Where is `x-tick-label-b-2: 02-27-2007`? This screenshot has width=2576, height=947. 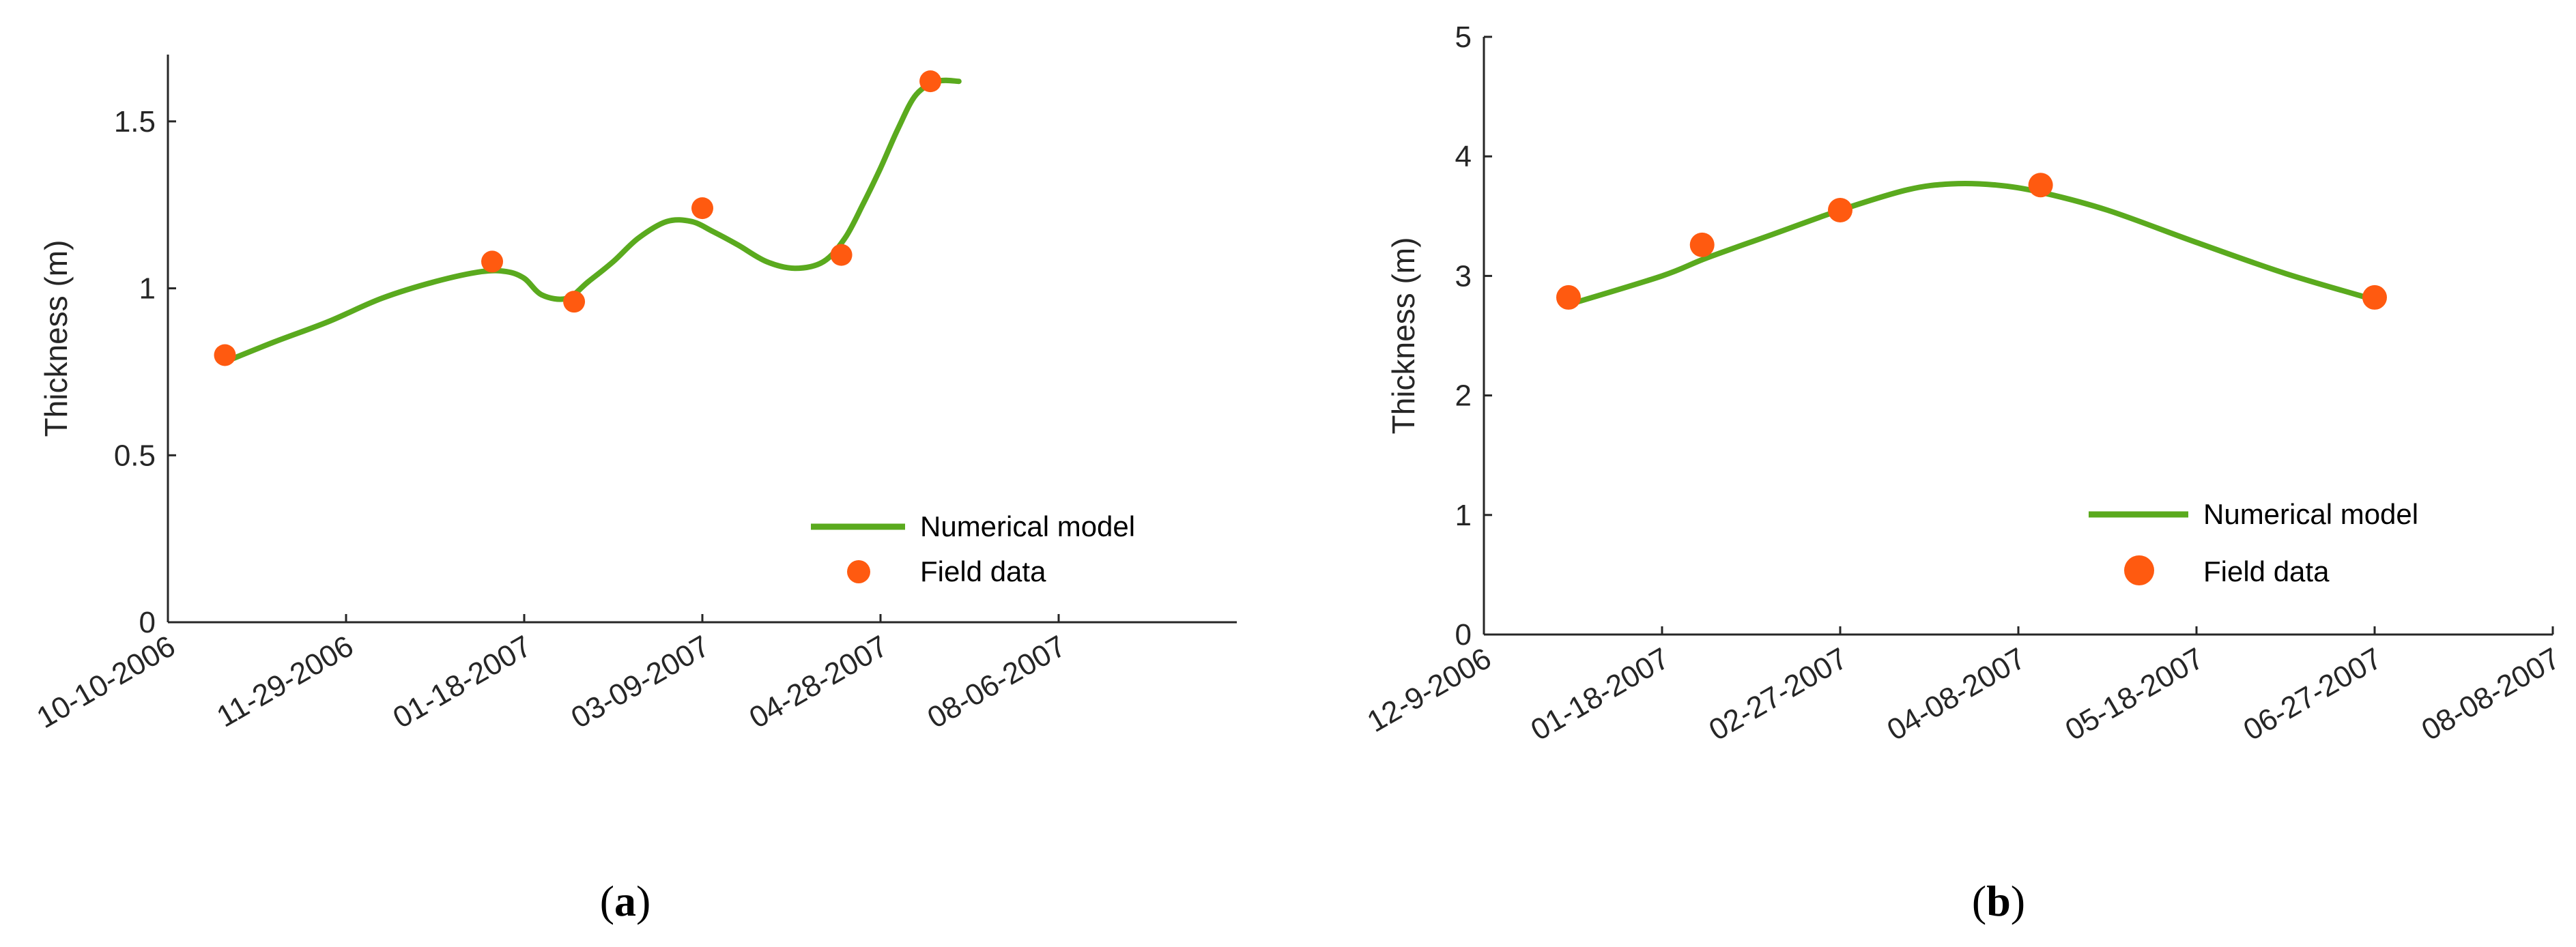 x-tick-label-b-2: 02-27-2007 is located at coordinates (1778, 694).